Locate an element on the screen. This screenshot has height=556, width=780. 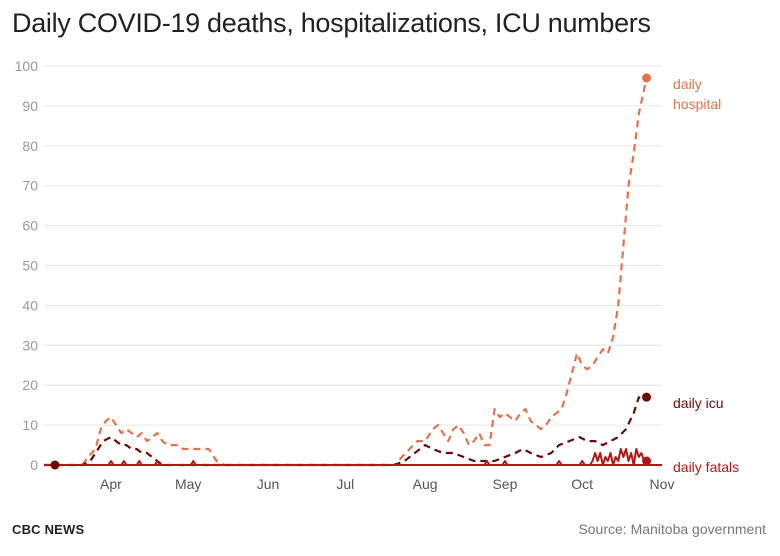
y-tick-label: 90 is located at coordinates (30, 106).